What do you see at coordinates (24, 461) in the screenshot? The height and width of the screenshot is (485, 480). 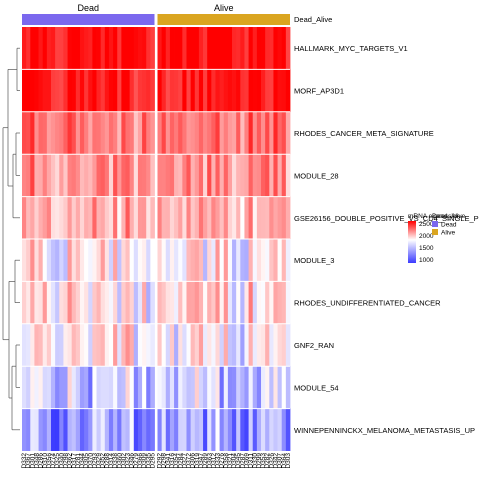 I see `column-label: D332` at bounding box center [24, 461].